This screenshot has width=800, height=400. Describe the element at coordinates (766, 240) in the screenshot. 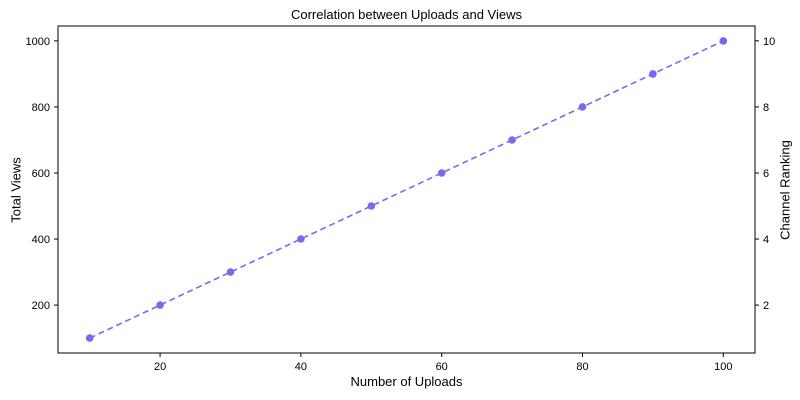

I see `y-tick-label-right: 4` at that location.